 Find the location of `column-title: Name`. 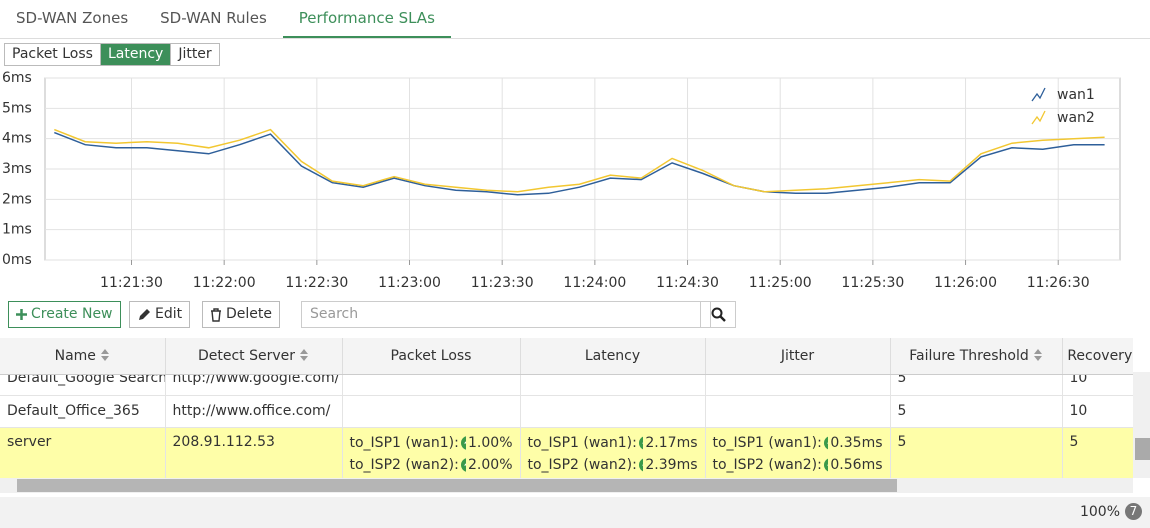

column-title: Name is located at coordinates (75, 356).